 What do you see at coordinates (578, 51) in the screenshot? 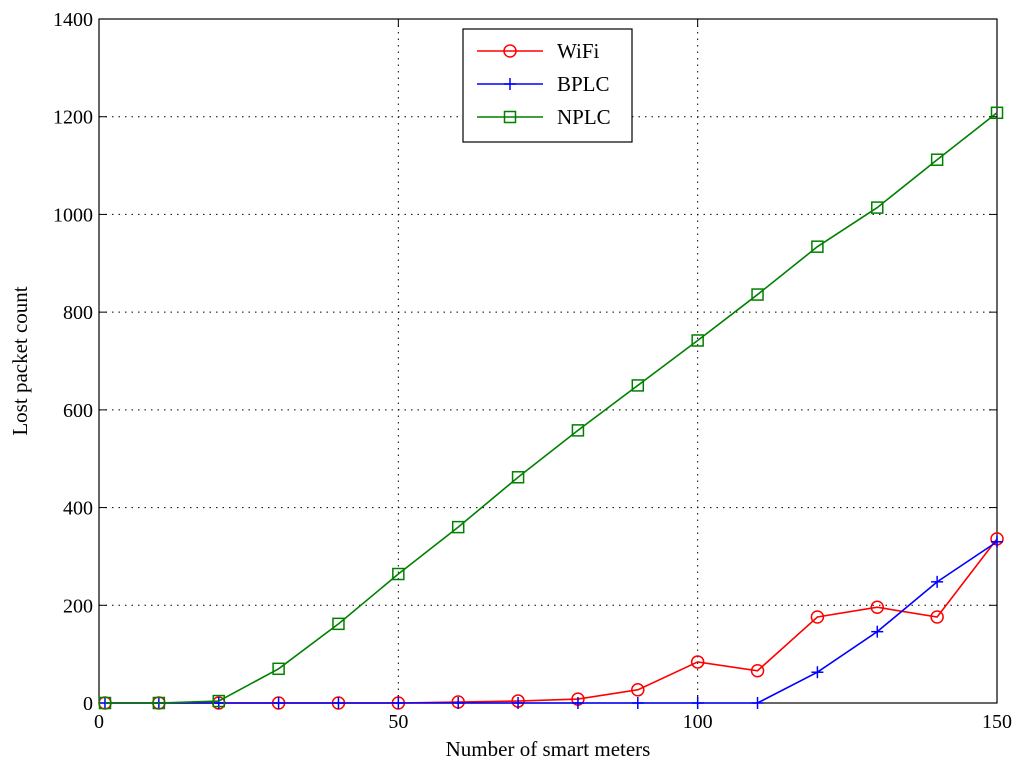
I see `legend-label-wifi: WiFi` at bounding box center [578, 51].